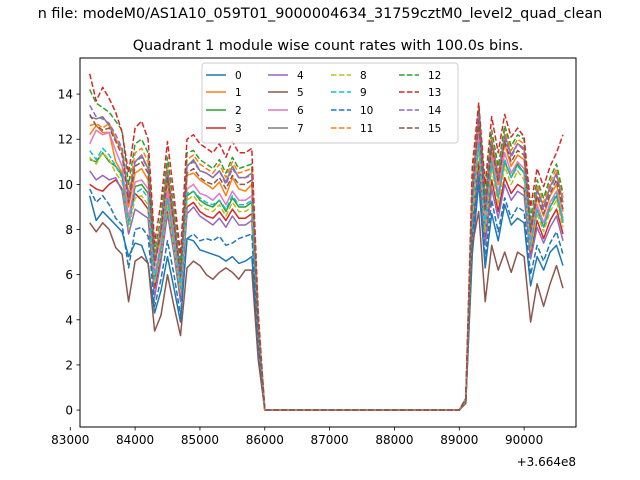 This screenshot has width=640, height=480. I want to click on legend-label-0: 0, so click(238, 76).